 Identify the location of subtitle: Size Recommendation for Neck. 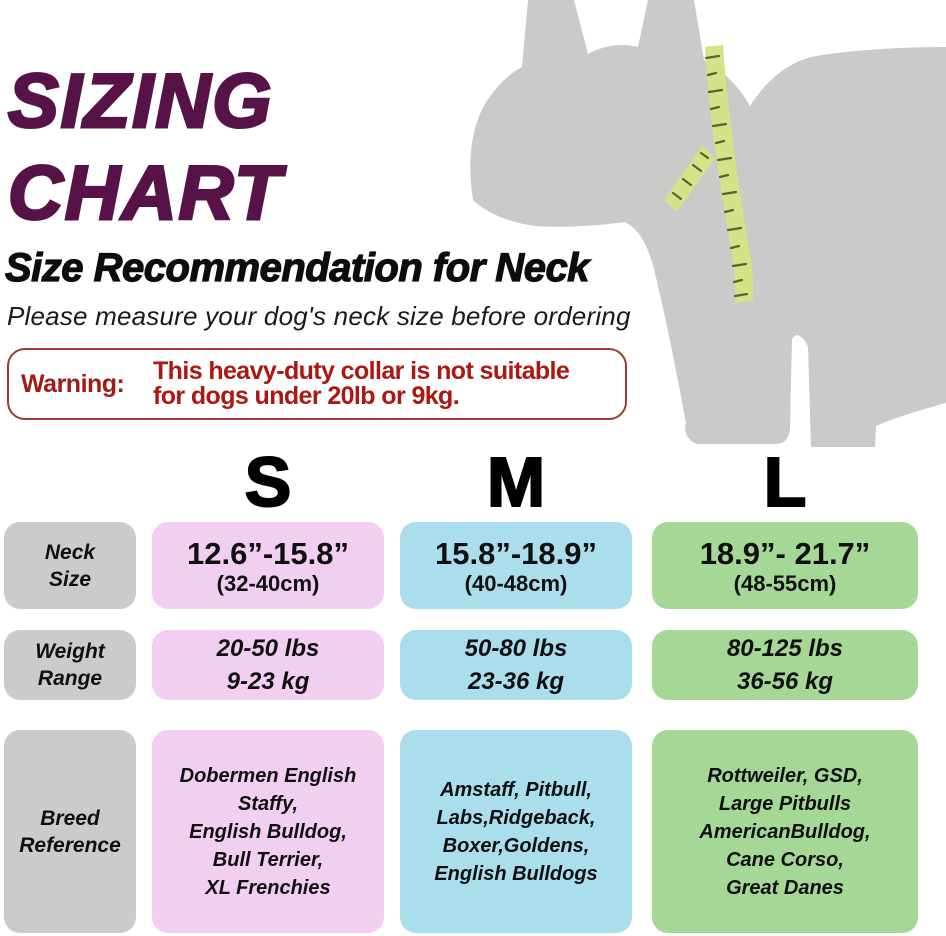
(297, 267).